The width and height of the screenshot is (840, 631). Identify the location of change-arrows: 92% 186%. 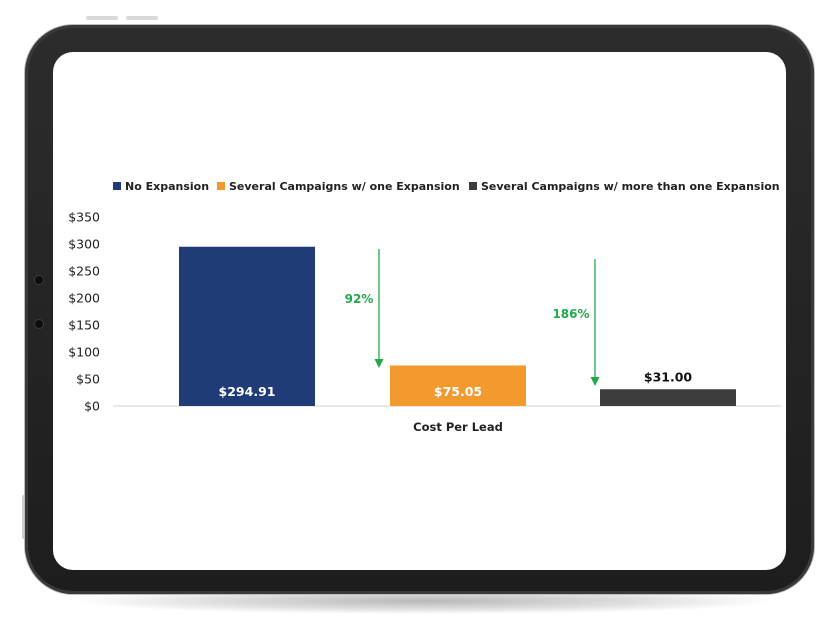
(472, 317).